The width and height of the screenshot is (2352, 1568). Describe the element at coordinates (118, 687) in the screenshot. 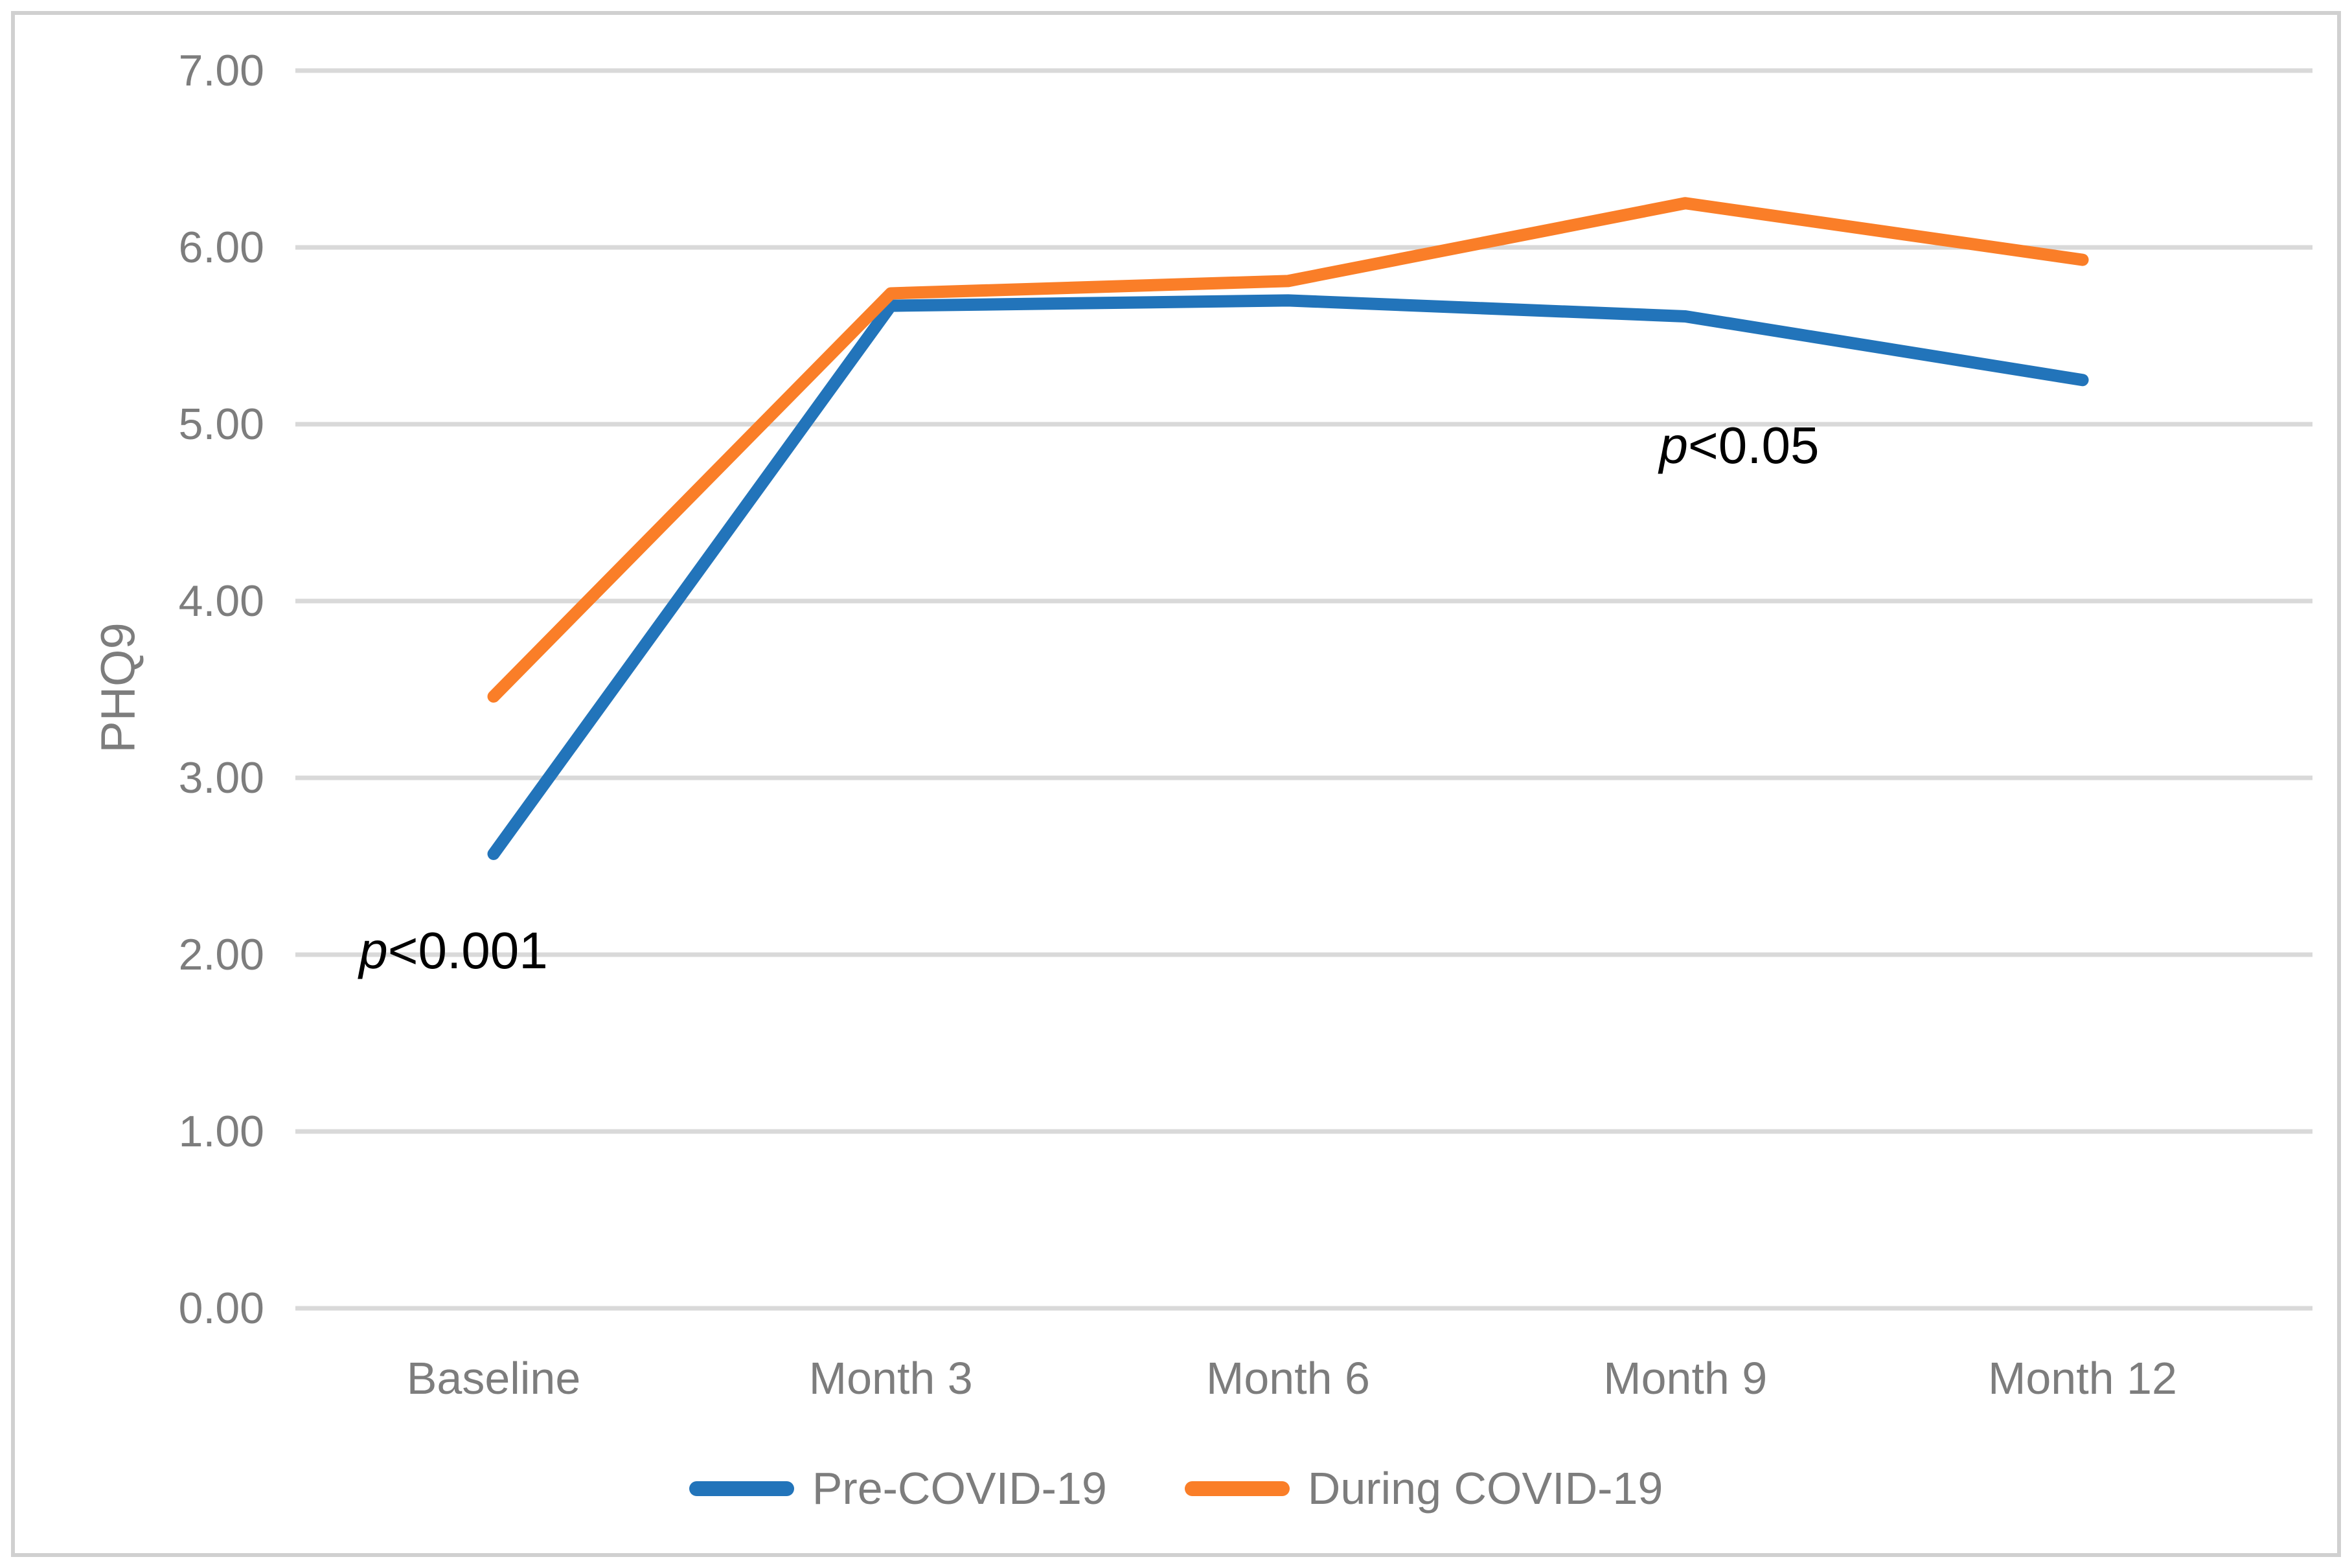

I see `y-axis-title: PHQ9` at that location.